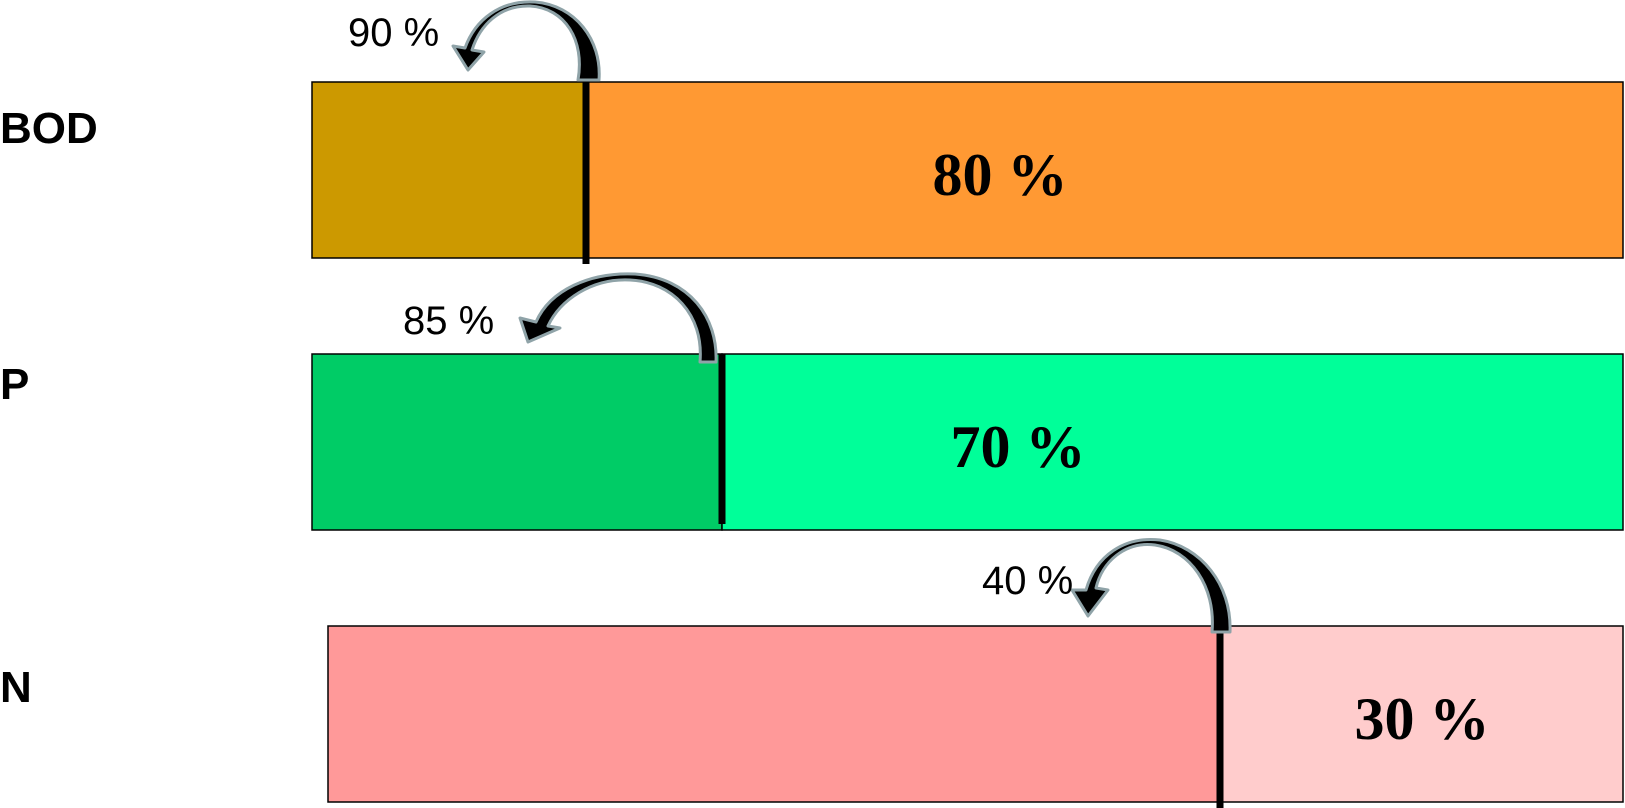 Image resolution: width=1625 pixels, height=808 pixels. What do you see at coordinates (517, 442) in the screenshot?
I see `p-enhanced-segment` at bounding box center [517, 442].